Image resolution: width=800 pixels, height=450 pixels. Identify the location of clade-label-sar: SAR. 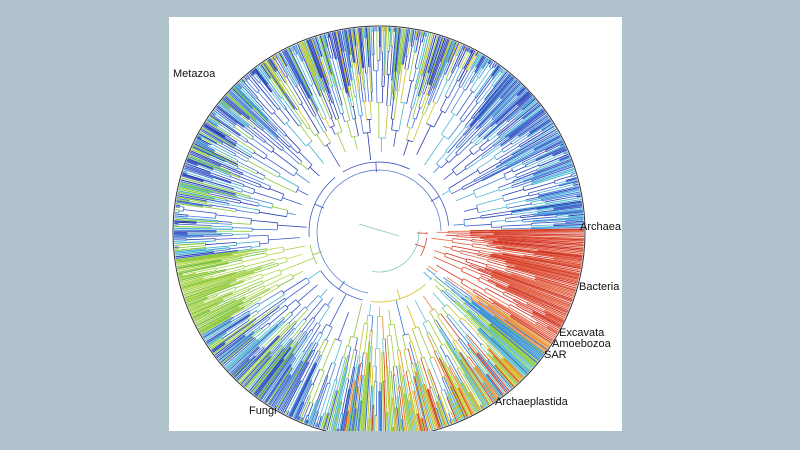
(555, 355).